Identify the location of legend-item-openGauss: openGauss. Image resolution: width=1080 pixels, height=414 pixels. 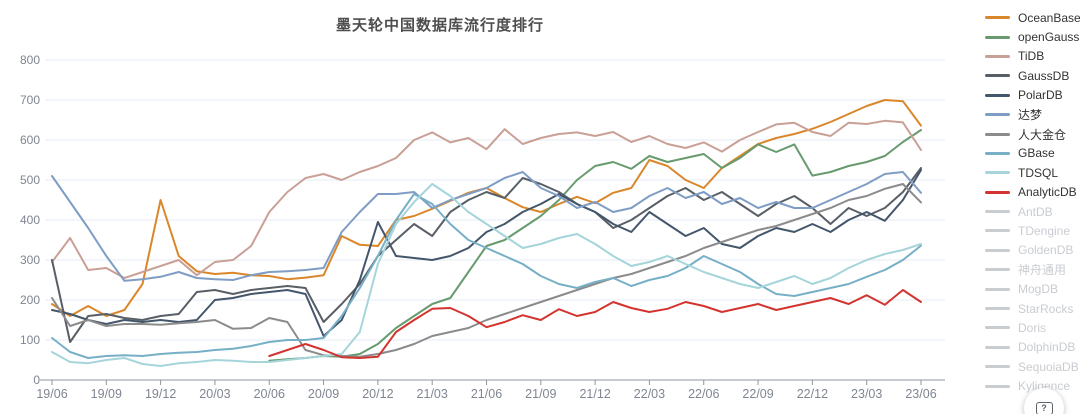
(1032, 36).